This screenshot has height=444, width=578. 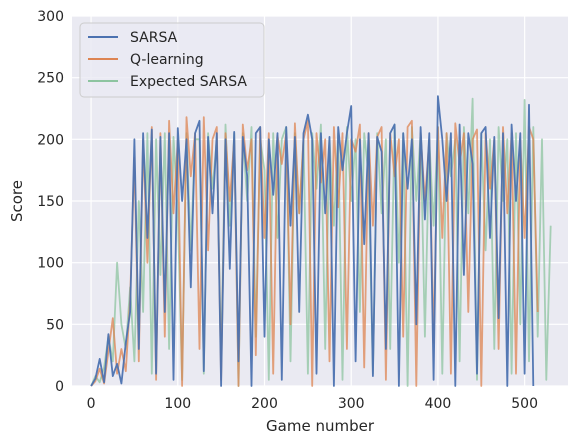 I want to click on x-tick-label: 0, so click(x=91, y=404).